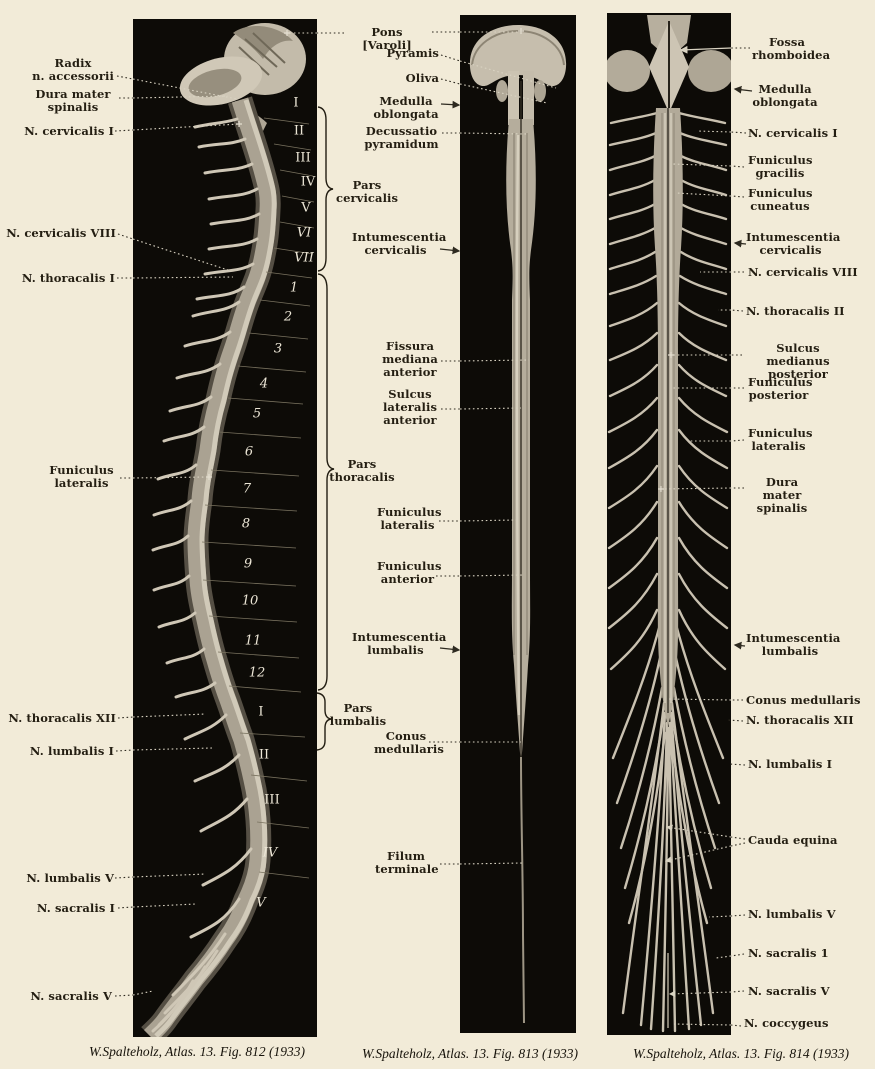 The width and height of the screenshot is (875, 1069). Describe the element at coordinates (70, 878) in the screenshot. I see `label-n-lumbalis-v-812: N. lumbalis V` at that location.